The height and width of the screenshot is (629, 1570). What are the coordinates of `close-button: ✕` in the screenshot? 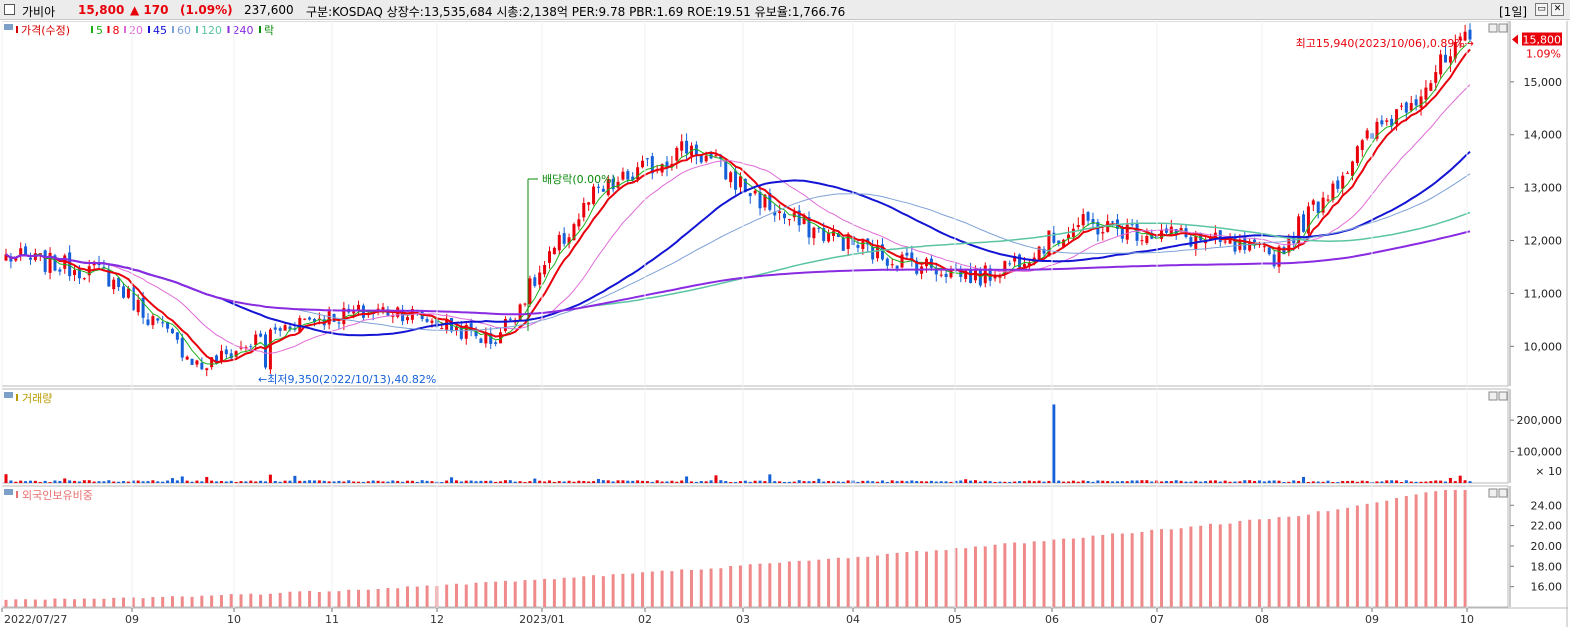 It's located at (1557, 9).